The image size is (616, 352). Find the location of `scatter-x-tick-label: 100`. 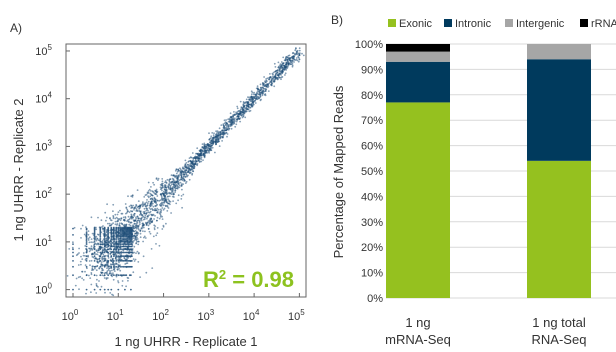

scatter-x-tick-label: 100 is located at coordinates (70, 315).